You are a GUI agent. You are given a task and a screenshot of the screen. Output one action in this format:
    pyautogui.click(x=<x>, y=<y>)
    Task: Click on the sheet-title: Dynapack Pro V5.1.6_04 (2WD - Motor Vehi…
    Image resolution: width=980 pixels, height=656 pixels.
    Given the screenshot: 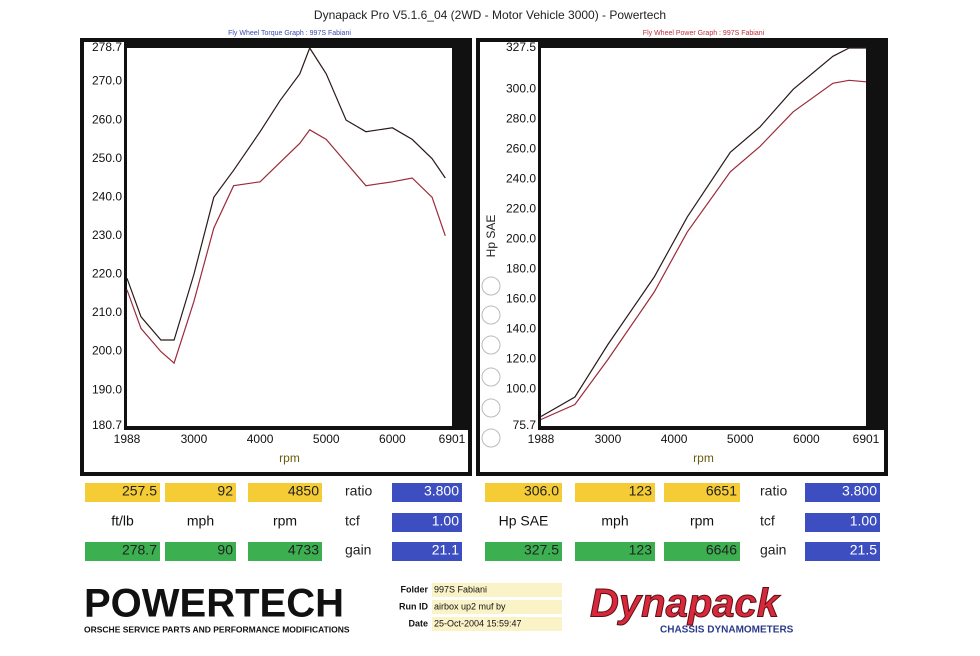 What is the action you would take?
    pyautogui.click(x=490, y=15)
    